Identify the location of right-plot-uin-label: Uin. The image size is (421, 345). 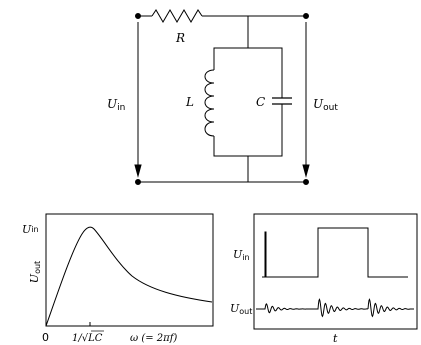
(241, 255).